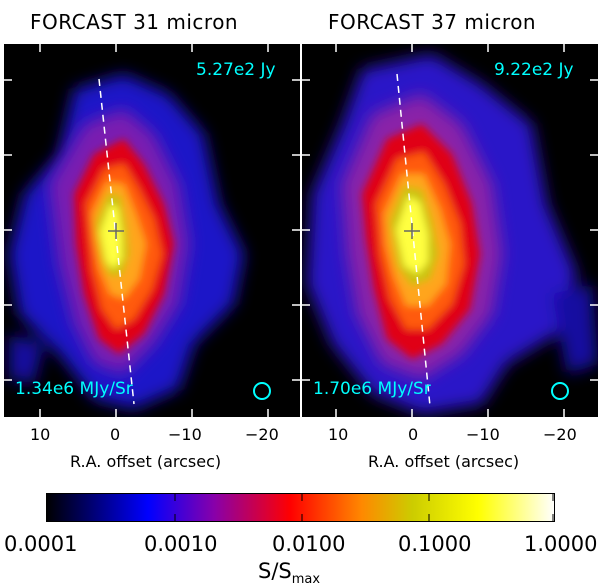 The width and height of the screenshot is (602, 588). I want to click on colorbar-ticks, so click(300, 507).